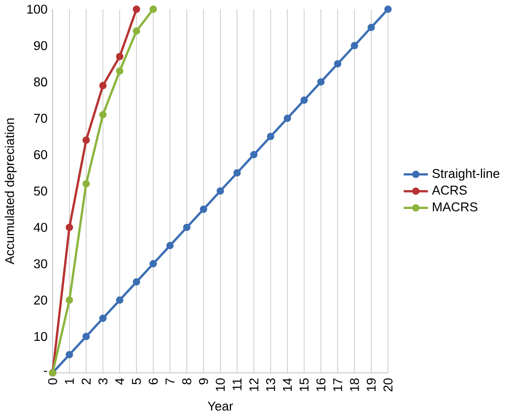 This screenshot has height=415, width=507. Describe the element at coordinates (41, 263) in the screenshot. I see `y-tick-label: 30` at that location.